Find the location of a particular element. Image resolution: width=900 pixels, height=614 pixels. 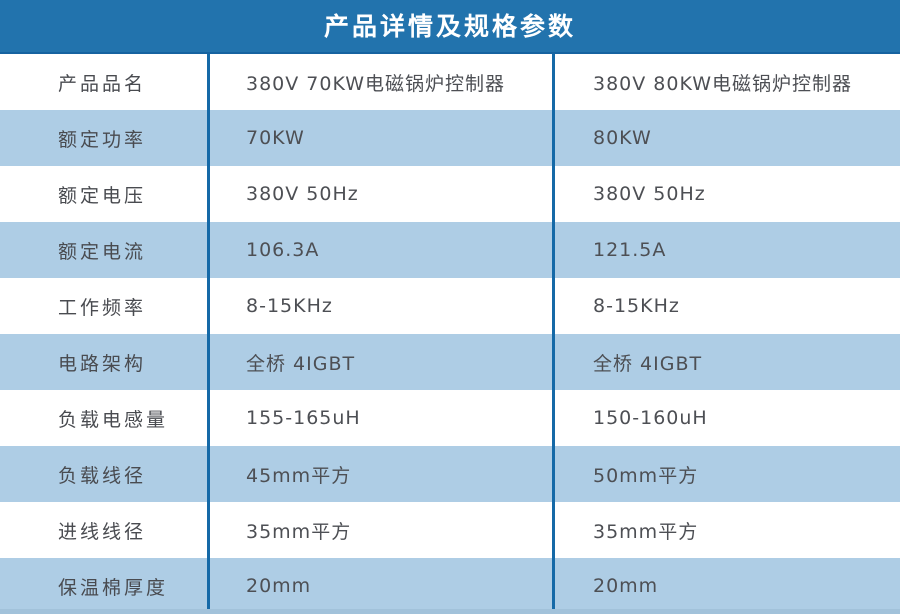

spec-label: 负载线径 is located at coordinates (102, 475).